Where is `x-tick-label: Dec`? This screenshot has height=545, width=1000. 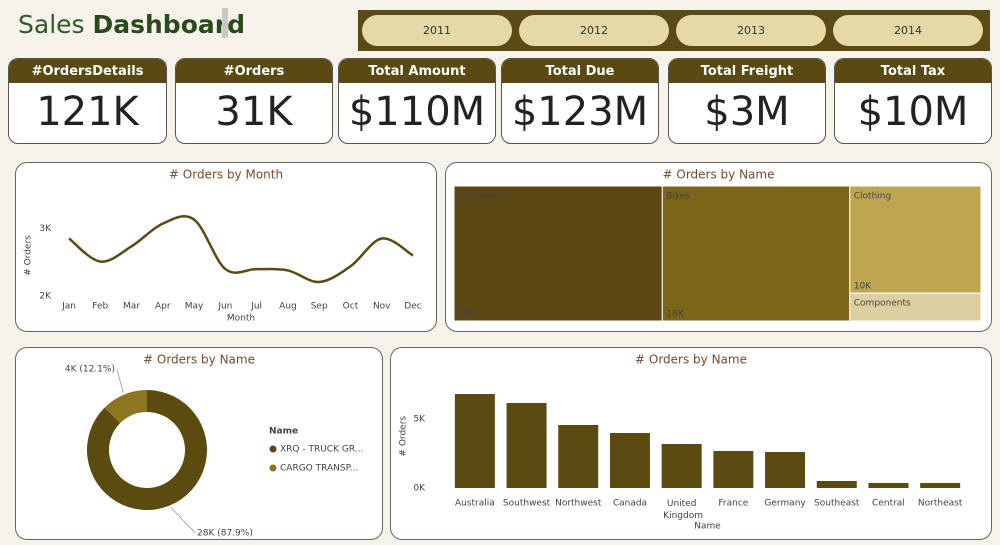 x-tick-label: Dec is located at coordinates (412, 307).